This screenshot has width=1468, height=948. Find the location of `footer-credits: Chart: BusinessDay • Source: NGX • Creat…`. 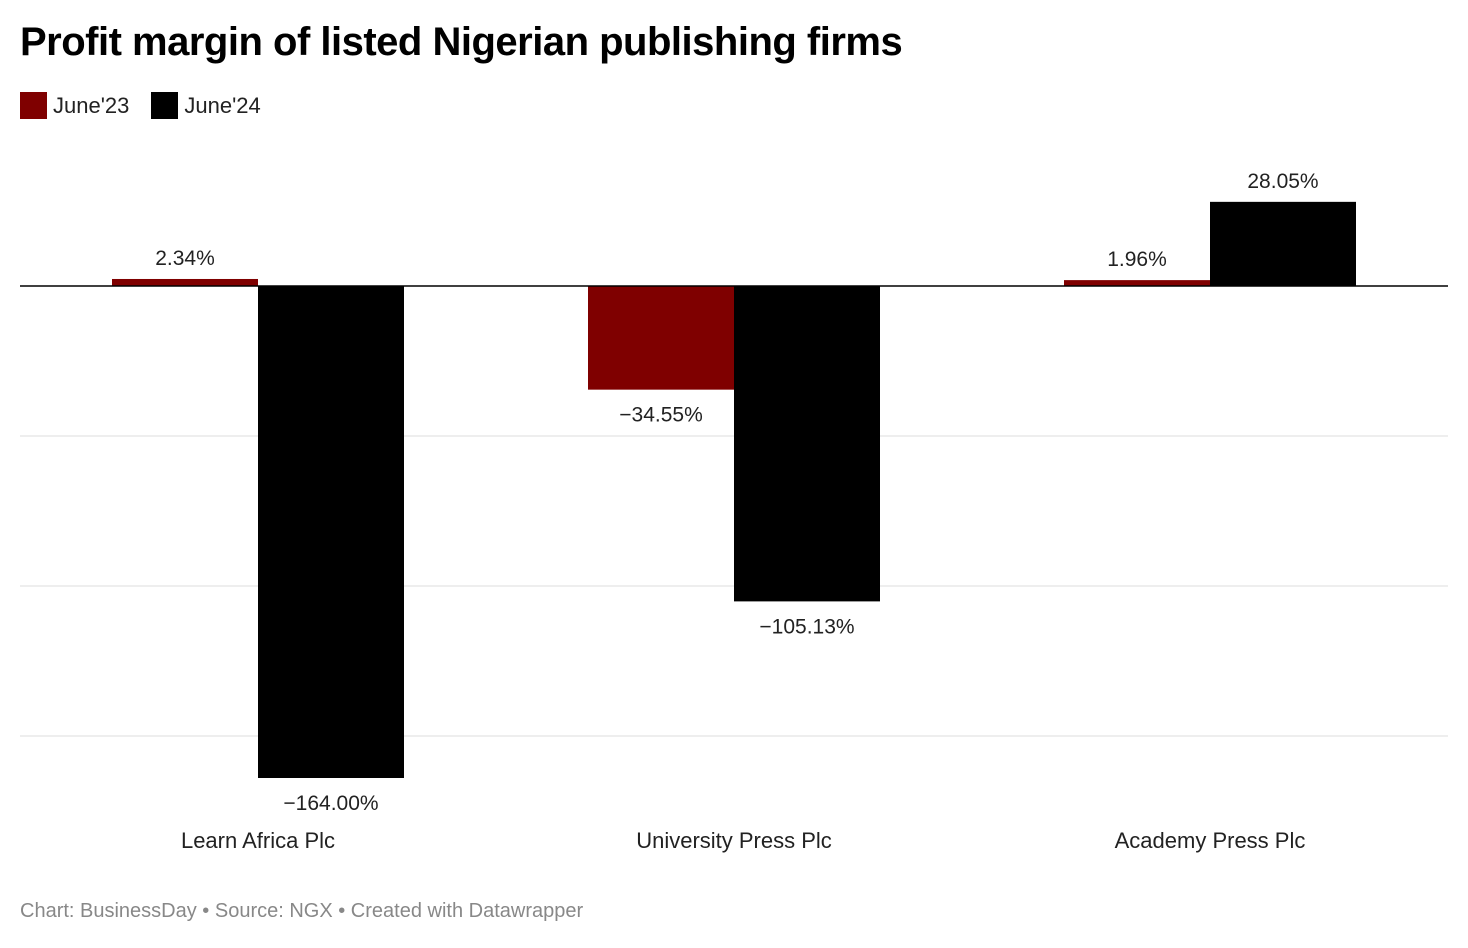

footer-credits: Chart: BusinessDay • Source: NGX • Creat… is located at coordinates (302, 911).